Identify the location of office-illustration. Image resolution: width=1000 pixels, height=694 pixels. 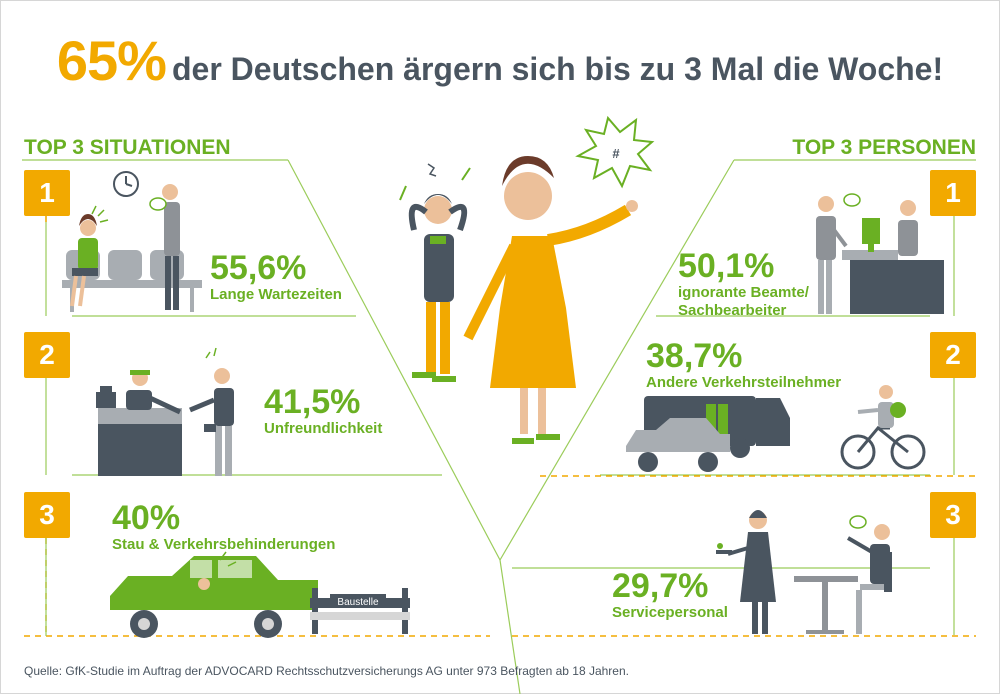
(880, 253).